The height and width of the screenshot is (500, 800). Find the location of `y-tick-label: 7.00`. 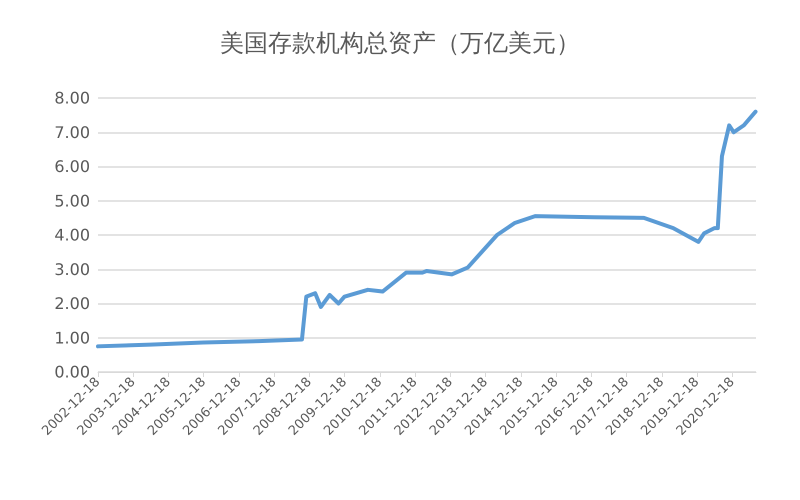

y-tick-label: 7.00 is located at coordinates (72, 132).